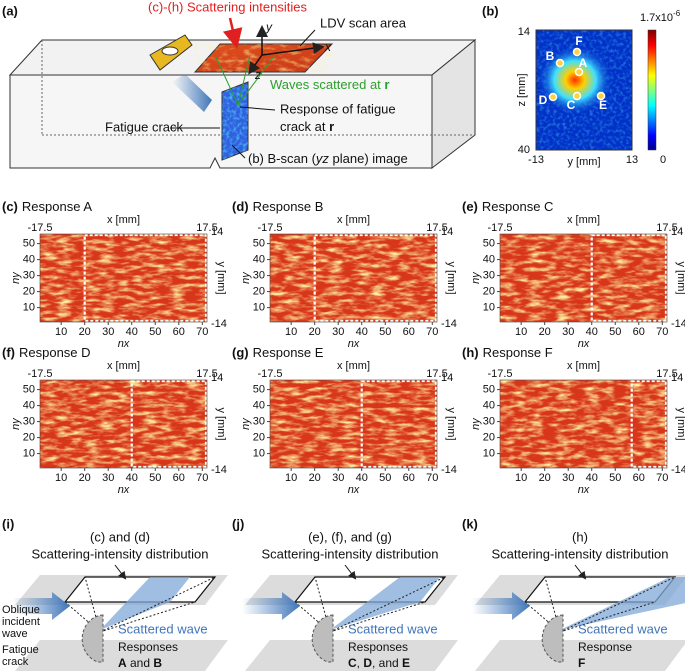 The image size is (685, 671). Describe the element at coordinates (238, 523) in the screenshot. I see `panel-label: (j)` at that location.